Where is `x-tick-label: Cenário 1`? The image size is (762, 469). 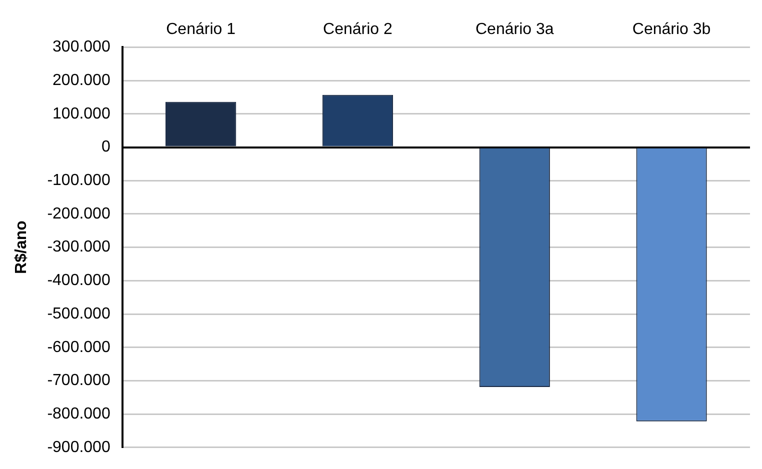 x-tick-label: Cenário 1 is located at coordinates (201, 29).